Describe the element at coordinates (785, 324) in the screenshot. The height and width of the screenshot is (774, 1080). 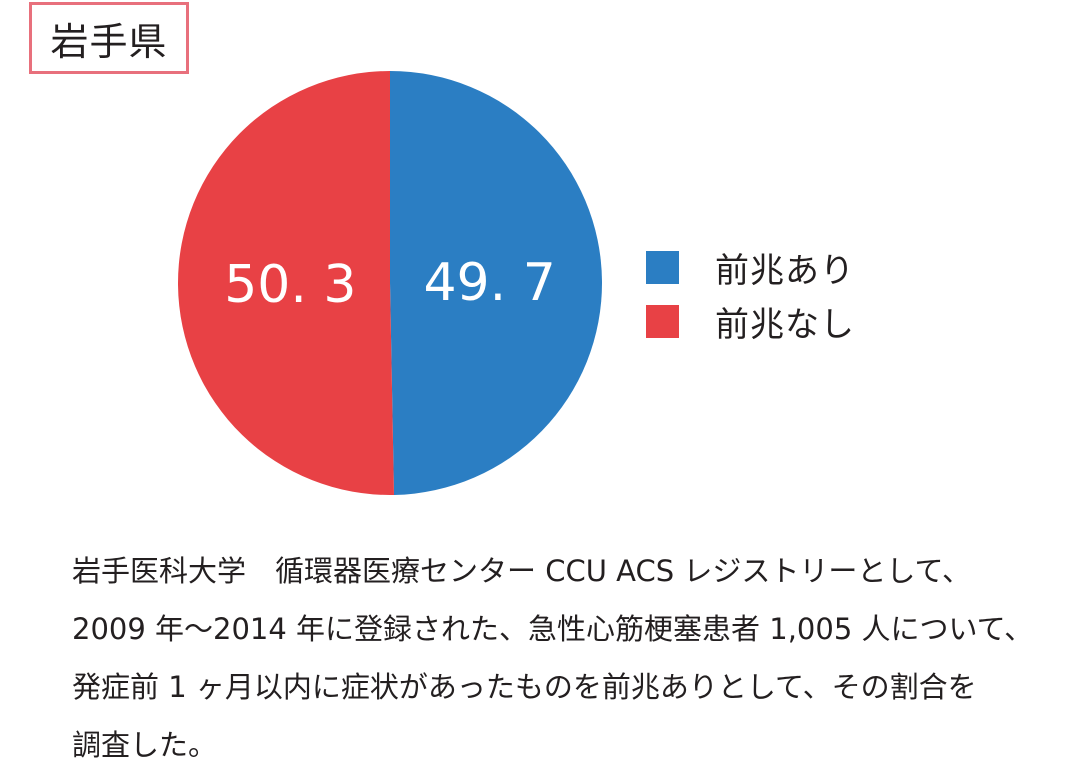
I see `legend-label-without-warning: 前兆なし` at that location.